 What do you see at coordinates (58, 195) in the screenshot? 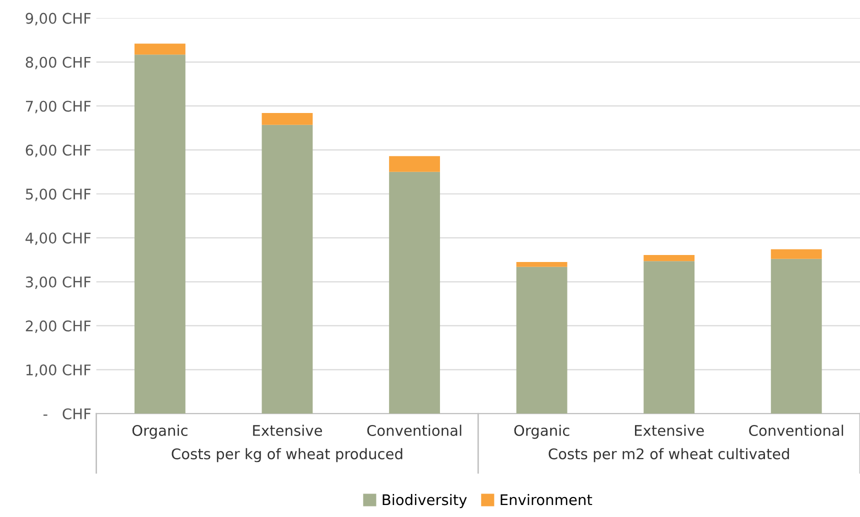
I see `y-tick-label: 5,00 CHF` at bounding box center [58, 195].